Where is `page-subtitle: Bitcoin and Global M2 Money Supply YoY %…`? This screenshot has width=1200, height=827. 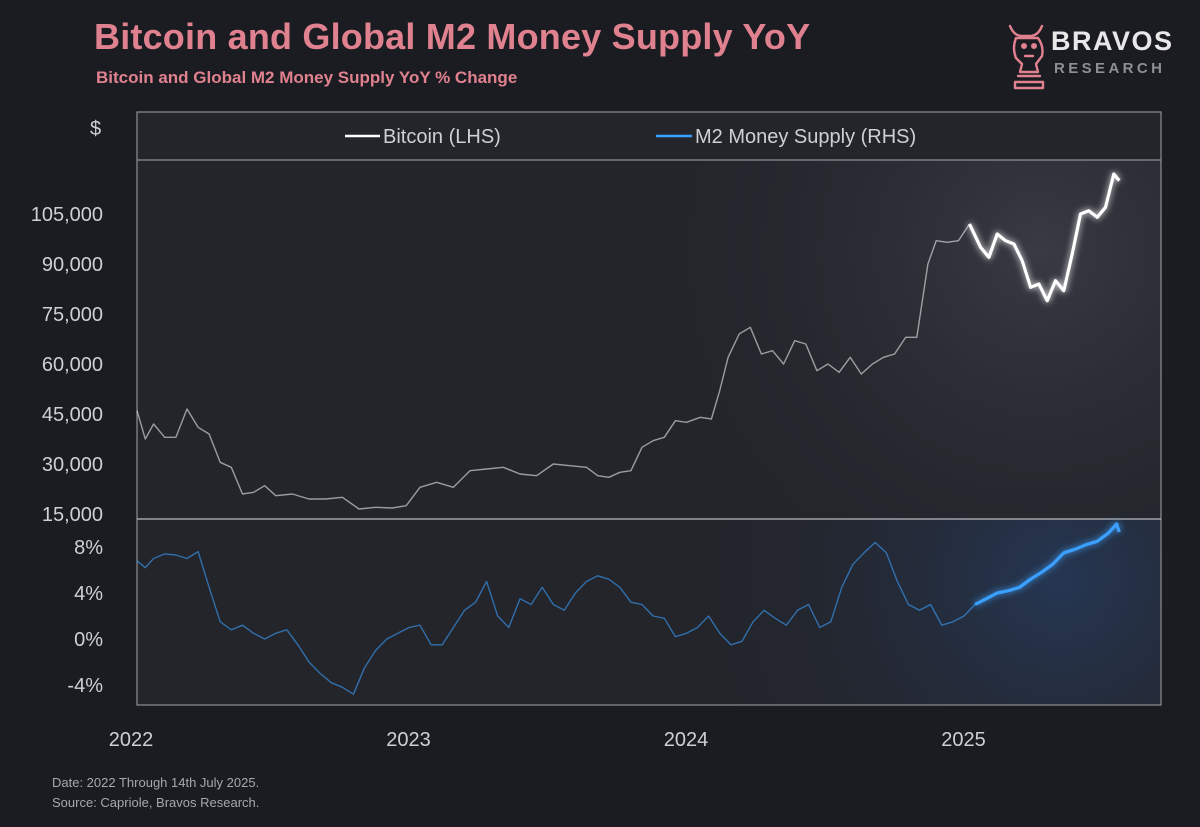
page-subtitle: Bitcoin and Global M2 Money Supply YoY %… is located at coordinates (307, 77).